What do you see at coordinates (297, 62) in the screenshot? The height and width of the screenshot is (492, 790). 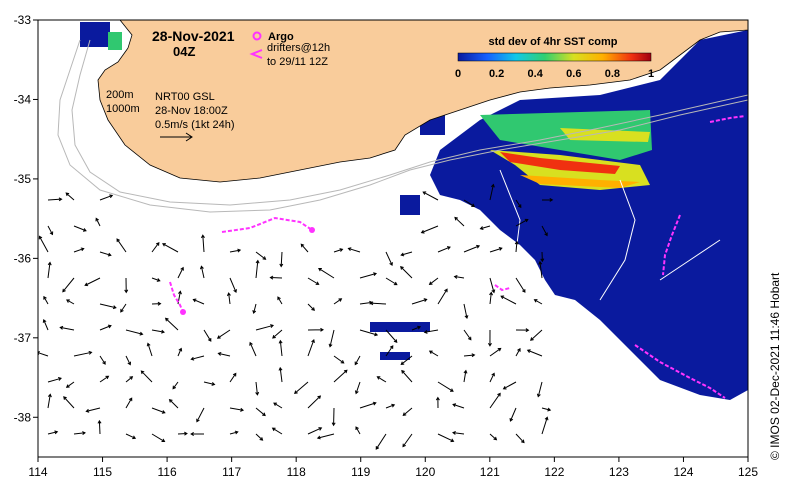 I see `drifters-period: to 29/11 12Z` at bounding box center [297, 62].